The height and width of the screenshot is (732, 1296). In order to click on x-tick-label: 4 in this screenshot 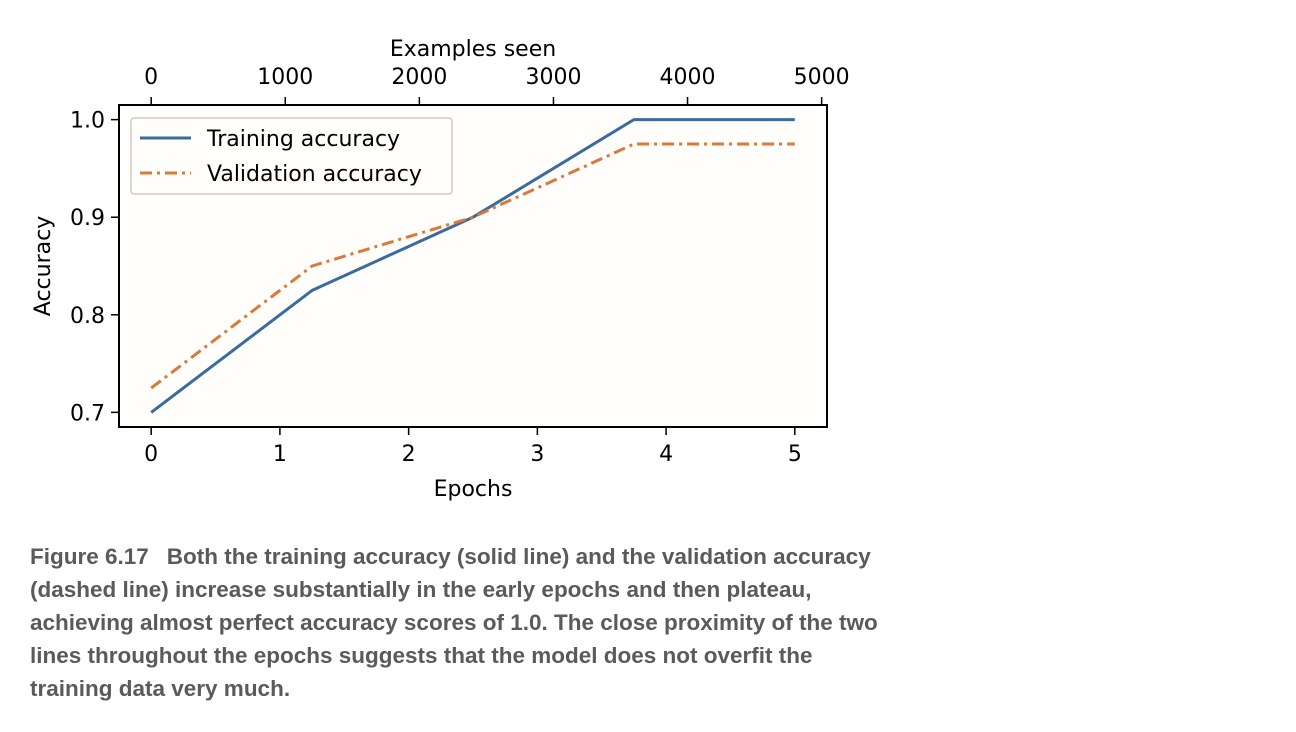, I will do `click(666, 454)`.